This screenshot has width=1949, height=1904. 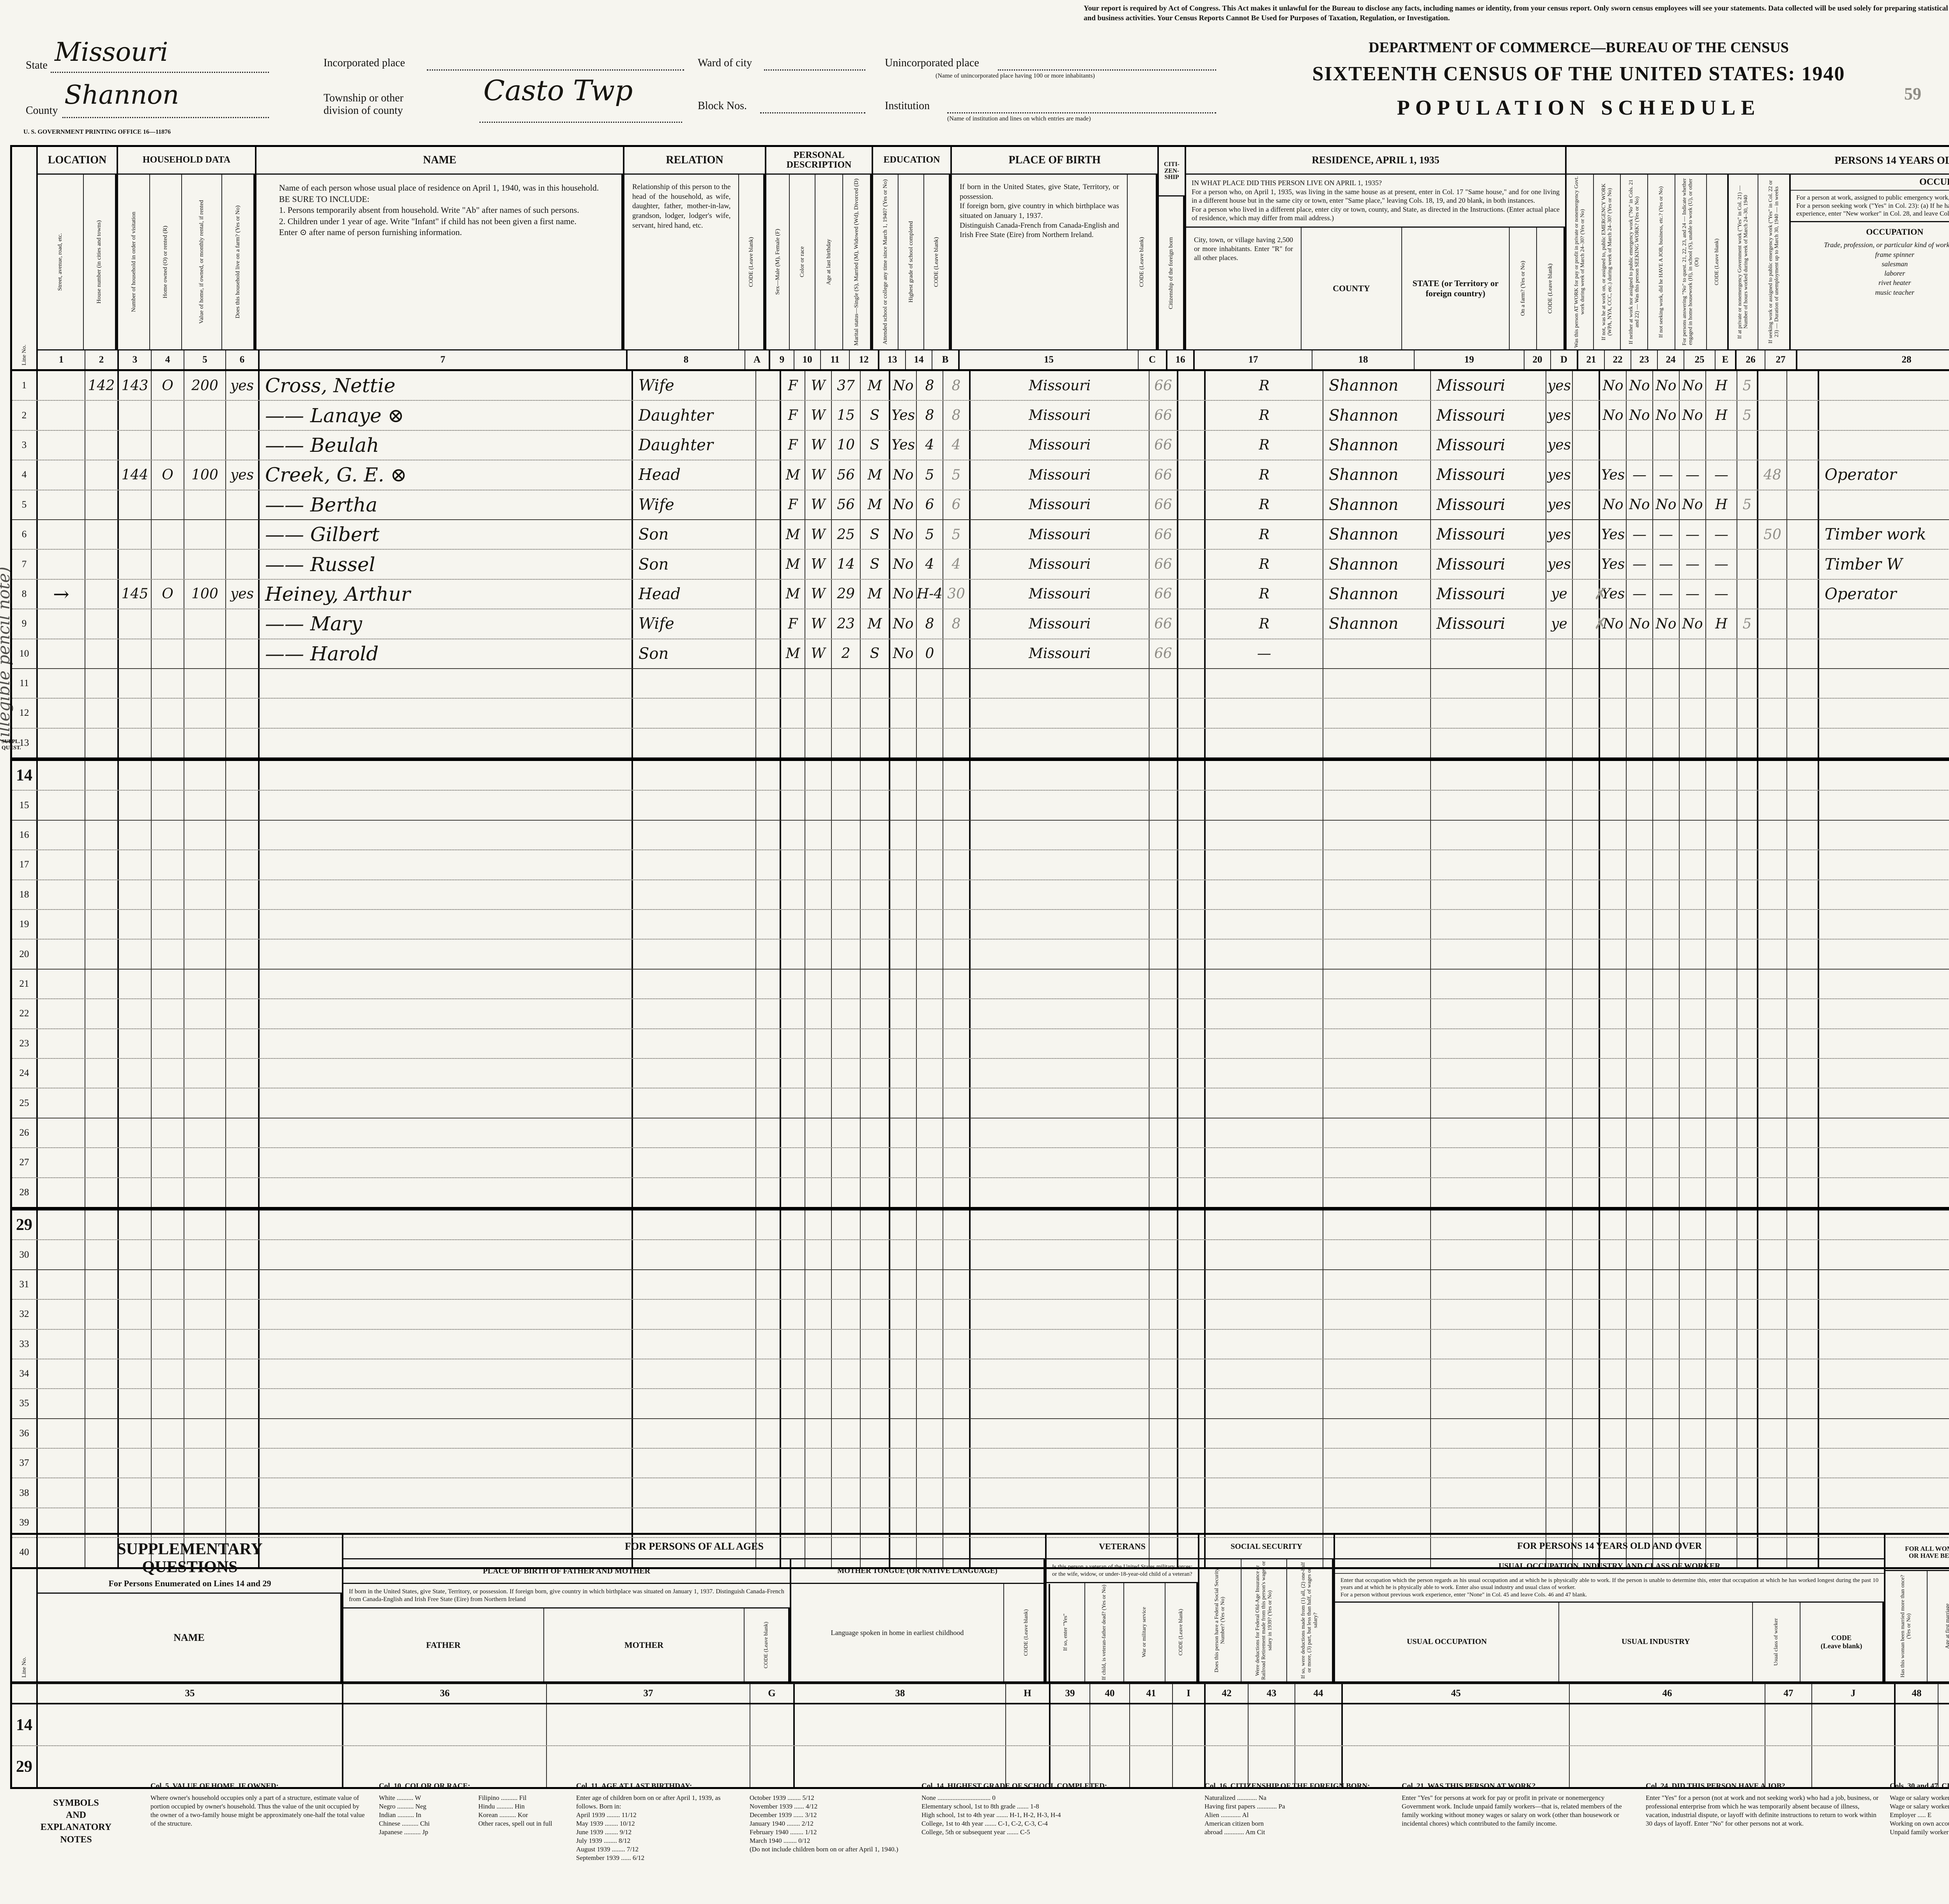 What do you see at coordinates (1613, 653) in the screenshot?
I see `cell-c21` at bounding box center [1613, 653].